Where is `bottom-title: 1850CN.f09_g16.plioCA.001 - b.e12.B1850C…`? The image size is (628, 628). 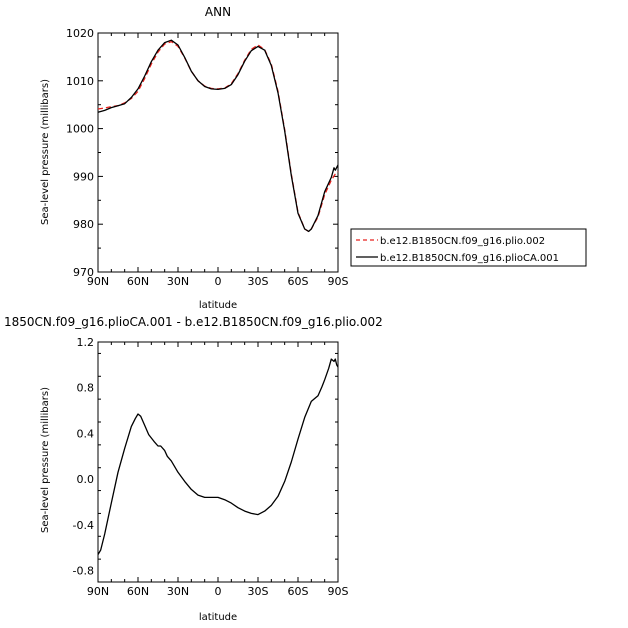 bottom-title: 1850CN.f09_g16.plioCA.001 - b.e12.B1850C… is located at coordinates (193, 322).